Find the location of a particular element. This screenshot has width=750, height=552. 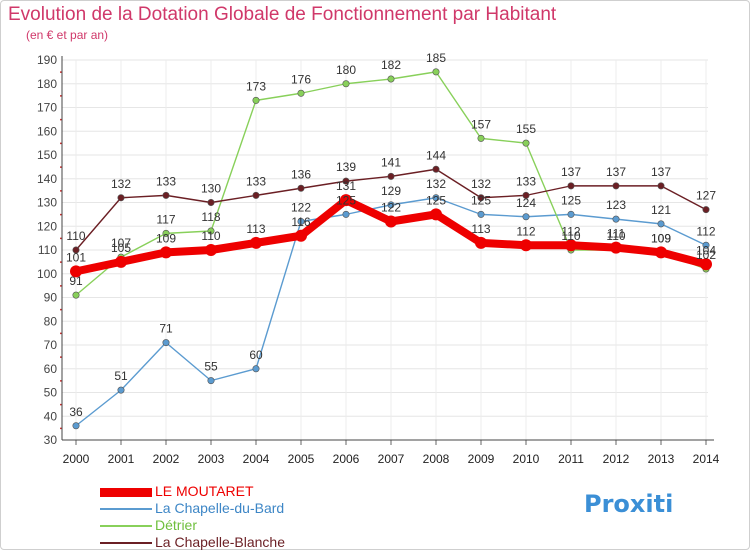

x-tick-label: 2009 is located at coordinates (481, 459).